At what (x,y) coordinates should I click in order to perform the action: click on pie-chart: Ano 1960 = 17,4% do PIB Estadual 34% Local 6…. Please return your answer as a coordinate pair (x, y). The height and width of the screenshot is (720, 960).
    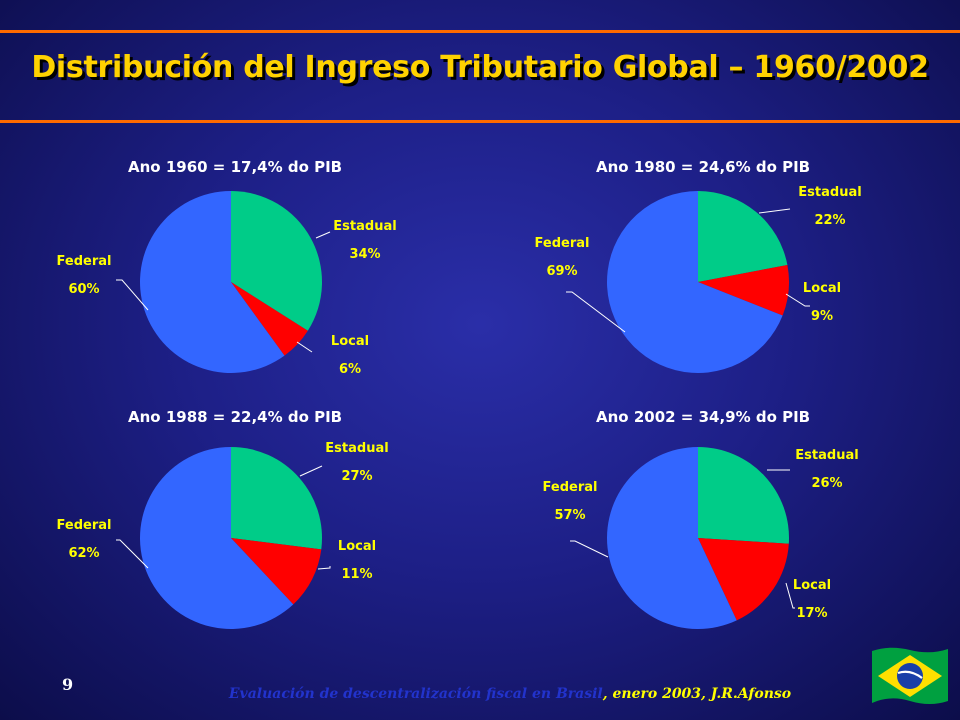
    Looking at the image, I should click on (227, 267).